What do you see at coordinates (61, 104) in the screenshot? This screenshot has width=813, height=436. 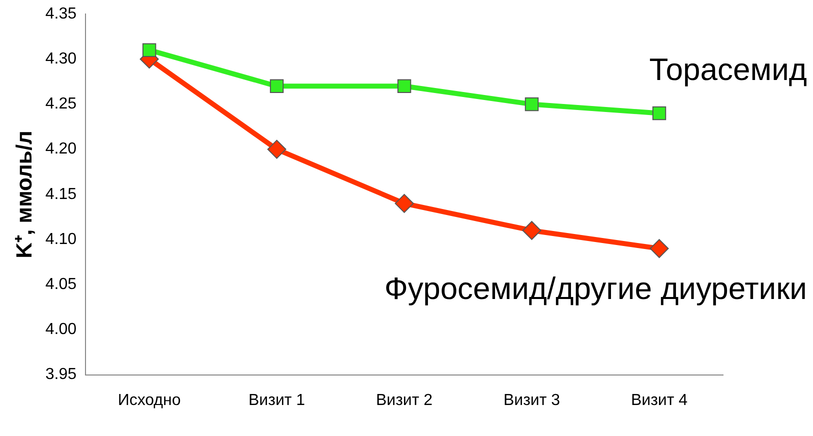 I see `y-tick-label: 4.25` at bounding box center [61, 104].